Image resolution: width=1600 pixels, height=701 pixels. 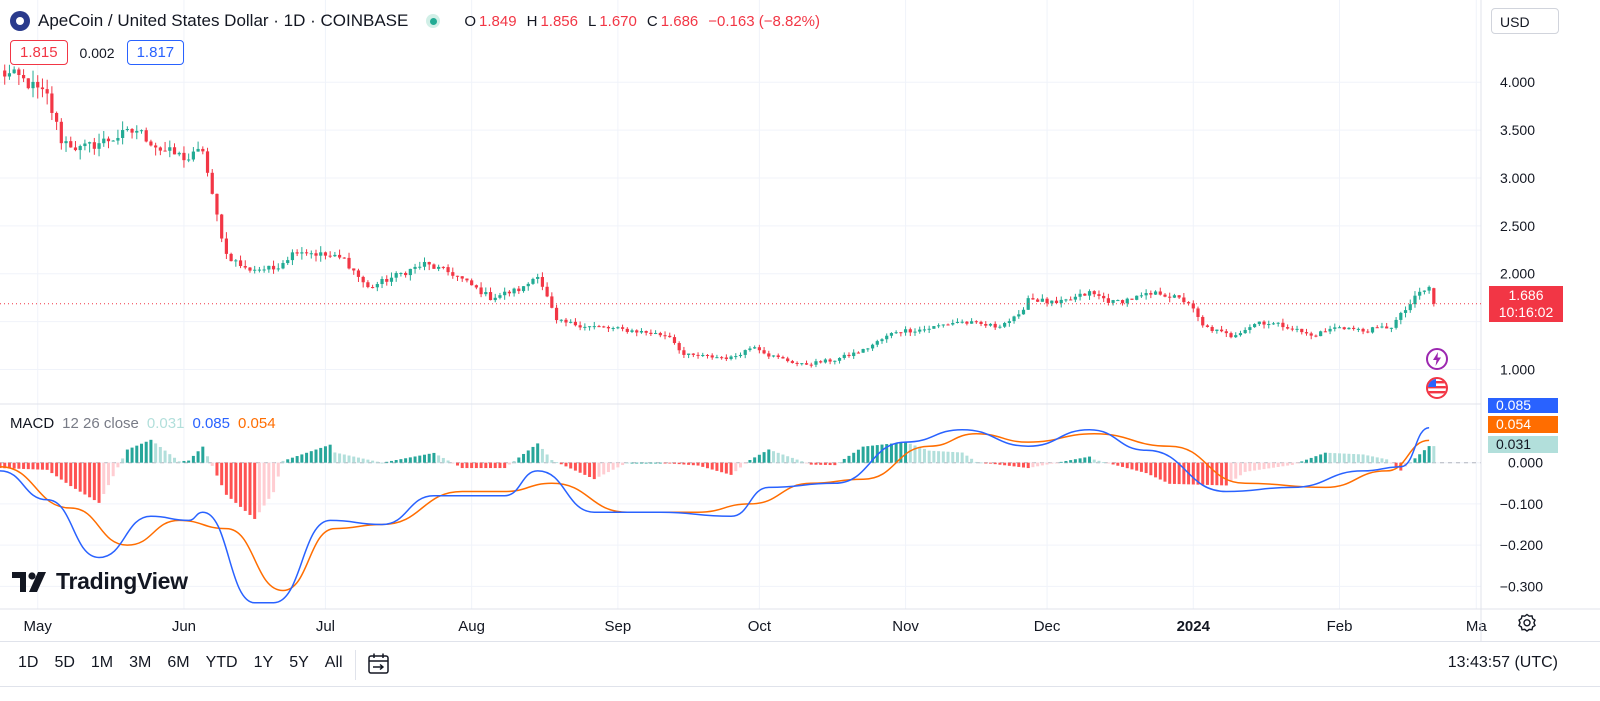 I want to click on utc-clock: 13:43:57 (UTC), so click(x=1502, y=662).